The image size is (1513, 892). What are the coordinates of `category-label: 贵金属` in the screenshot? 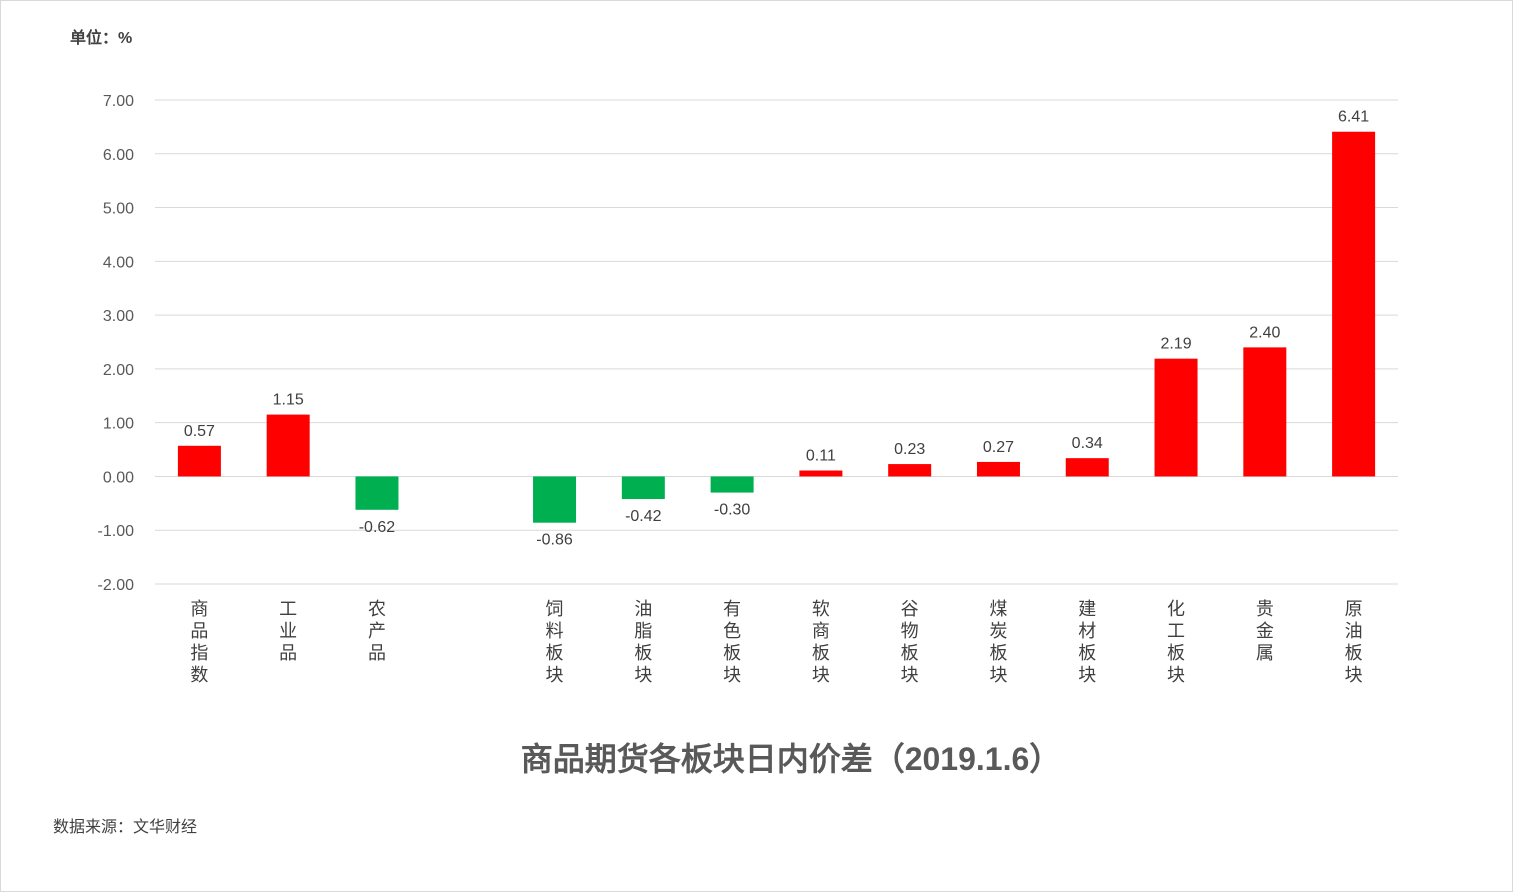 It's located at (1265, 631).